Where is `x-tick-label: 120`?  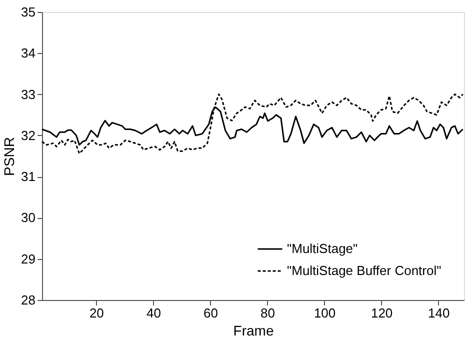
x-tick-label: 120 is located at coordinates (381, 313).